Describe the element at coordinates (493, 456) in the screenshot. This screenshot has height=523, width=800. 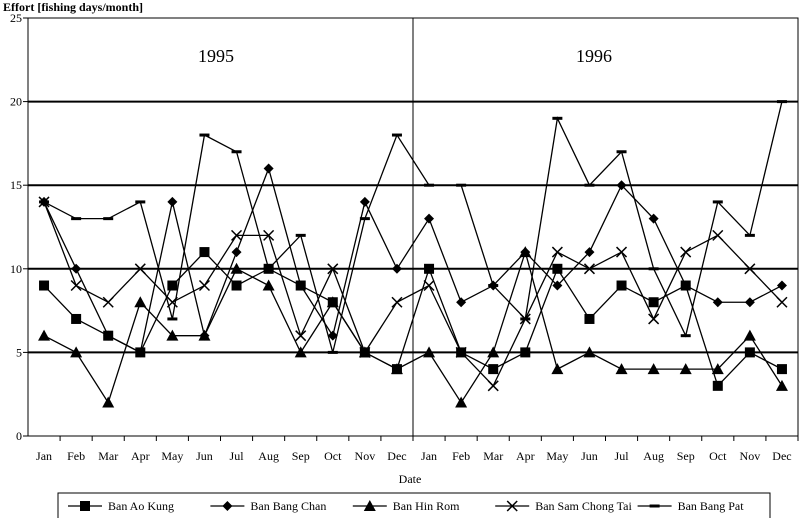
I see `x-tick-label: Mar` at that location.